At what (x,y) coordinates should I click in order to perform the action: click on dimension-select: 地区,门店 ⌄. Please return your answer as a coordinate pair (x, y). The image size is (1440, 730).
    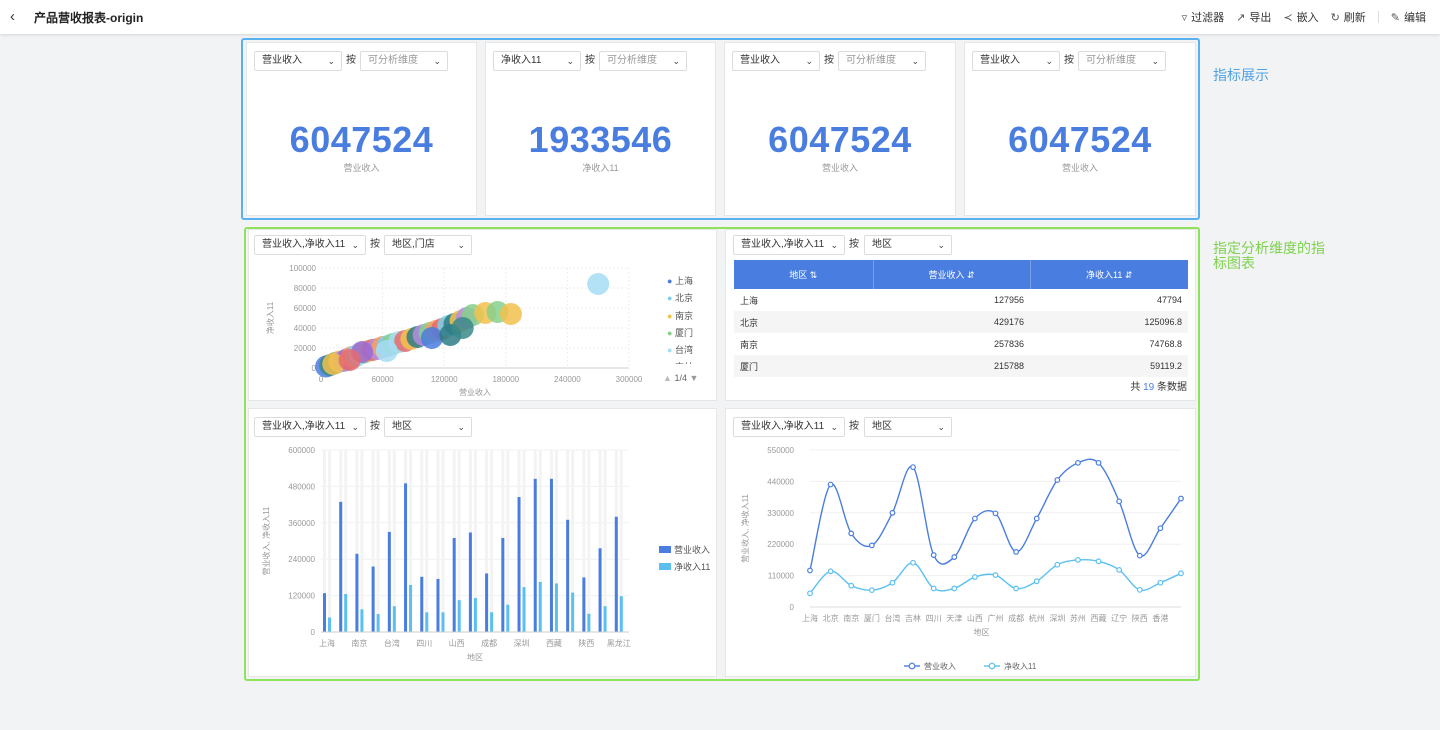
    Looking at the image, I should click on (428, 245).